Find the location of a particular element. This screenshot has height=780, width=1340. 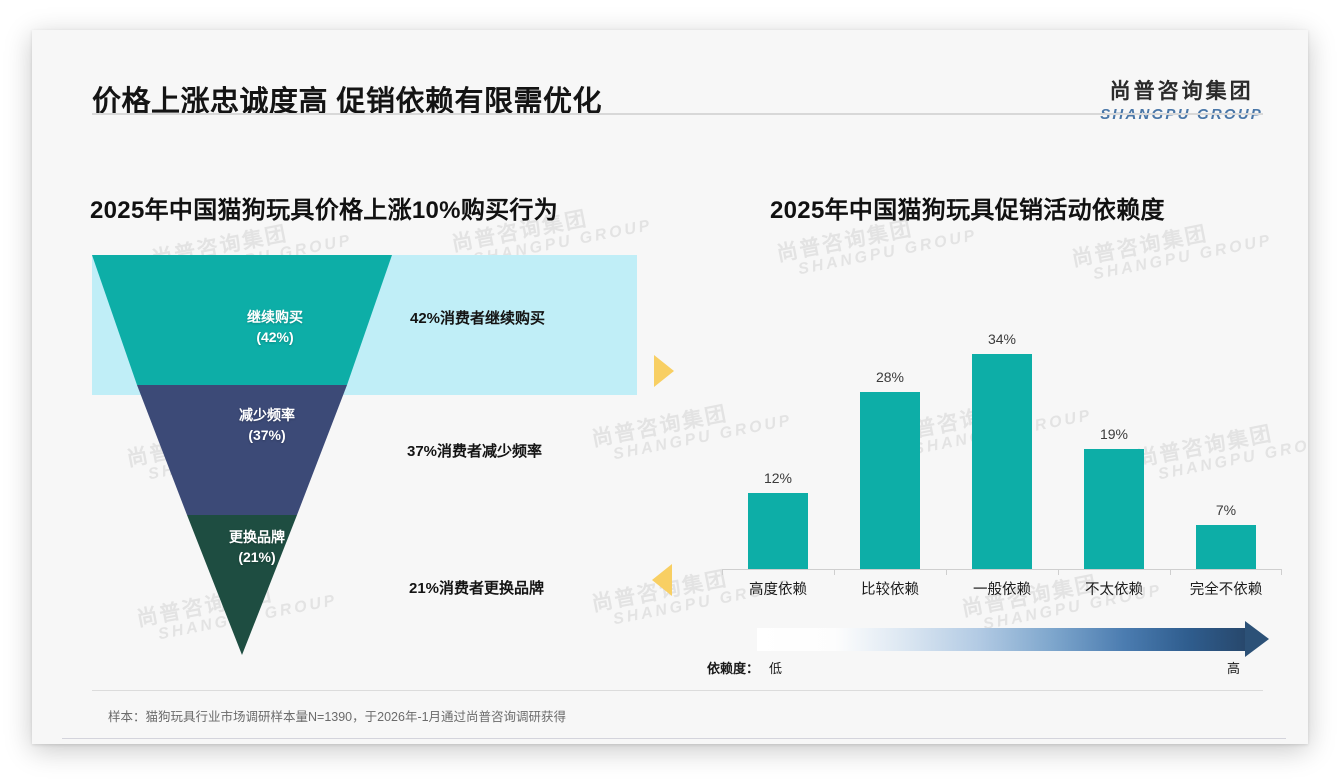

funnel-shapes is located at coordinates (242, 455).